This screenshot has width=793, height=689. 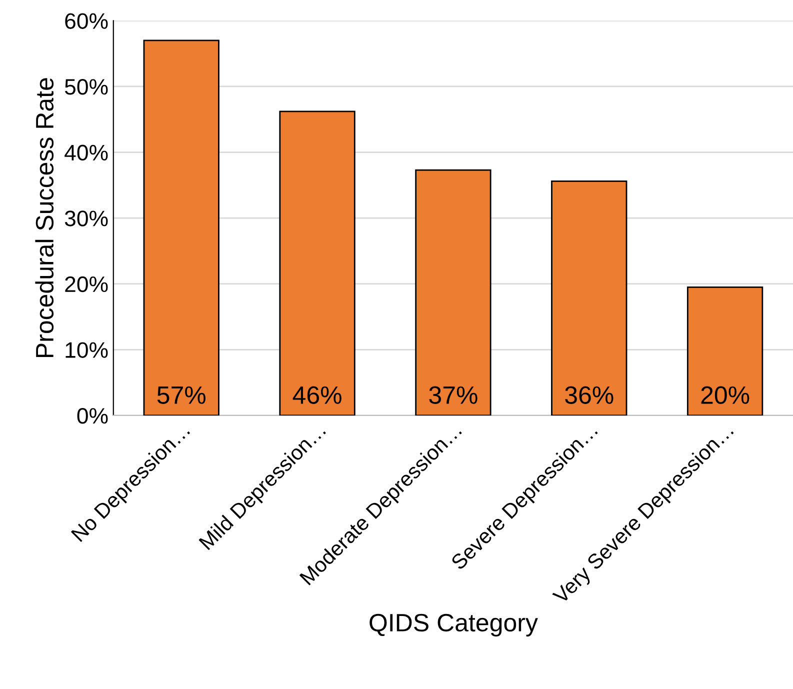 I want to click on data-label: 46%, so click(x=317, y=395).